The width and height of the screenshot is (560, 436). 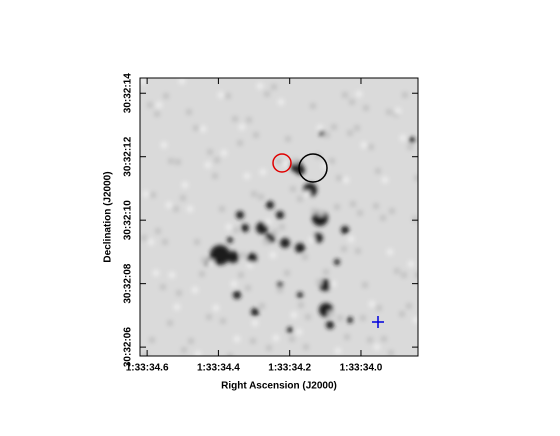 I want to click on red-circle, so click(x=282, y=163).